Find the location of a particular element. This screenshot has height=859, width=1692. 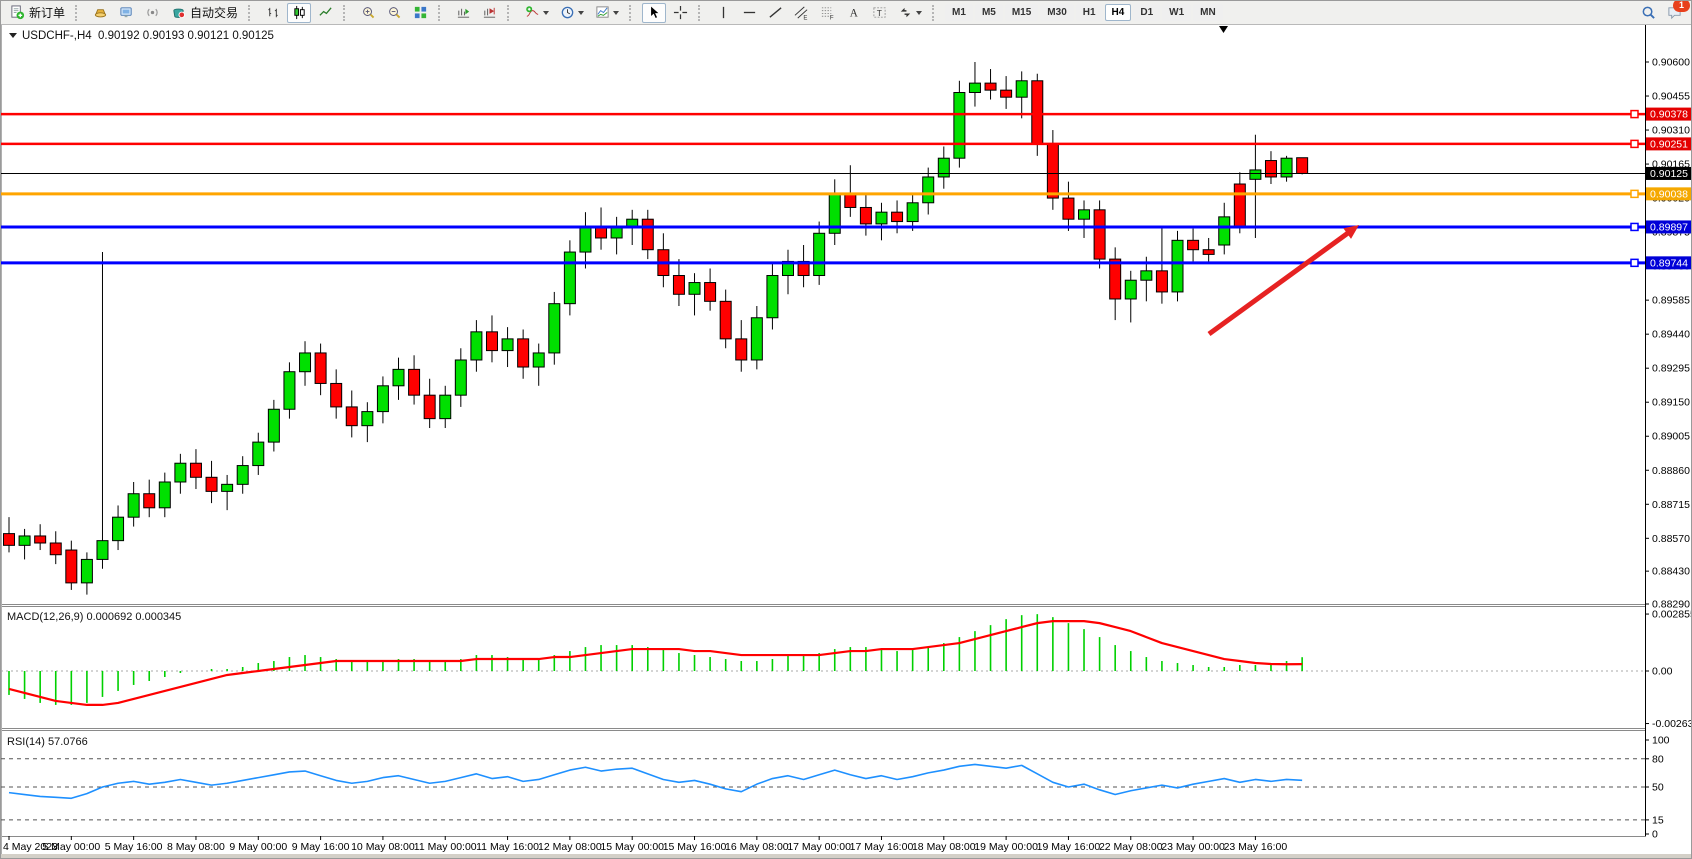

time-tick-label: 19 May 16:00 is located at coordinates (1069, 847).